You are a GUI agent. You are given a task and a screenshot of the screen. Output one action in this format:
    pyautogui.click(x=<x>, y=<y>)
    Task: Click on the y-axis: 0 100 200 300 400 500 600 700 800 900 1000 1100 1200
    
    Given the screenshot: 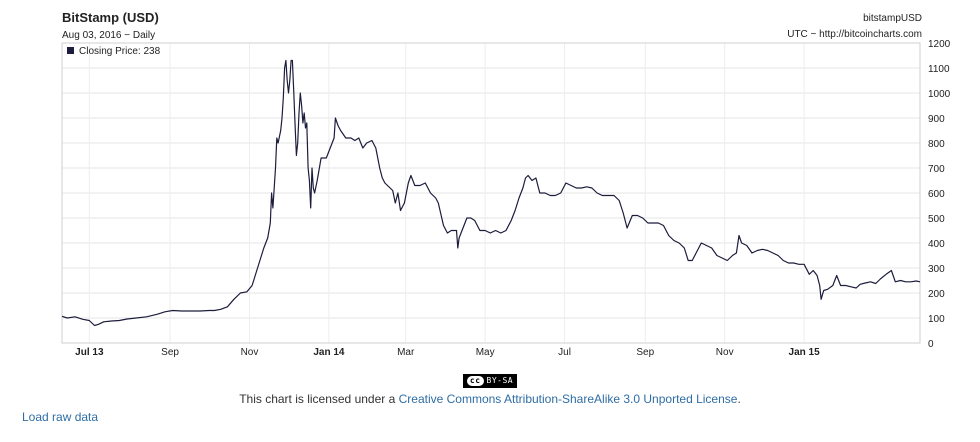 What is the action you would take?
    pyautogui.click(x=939, y=194)
    